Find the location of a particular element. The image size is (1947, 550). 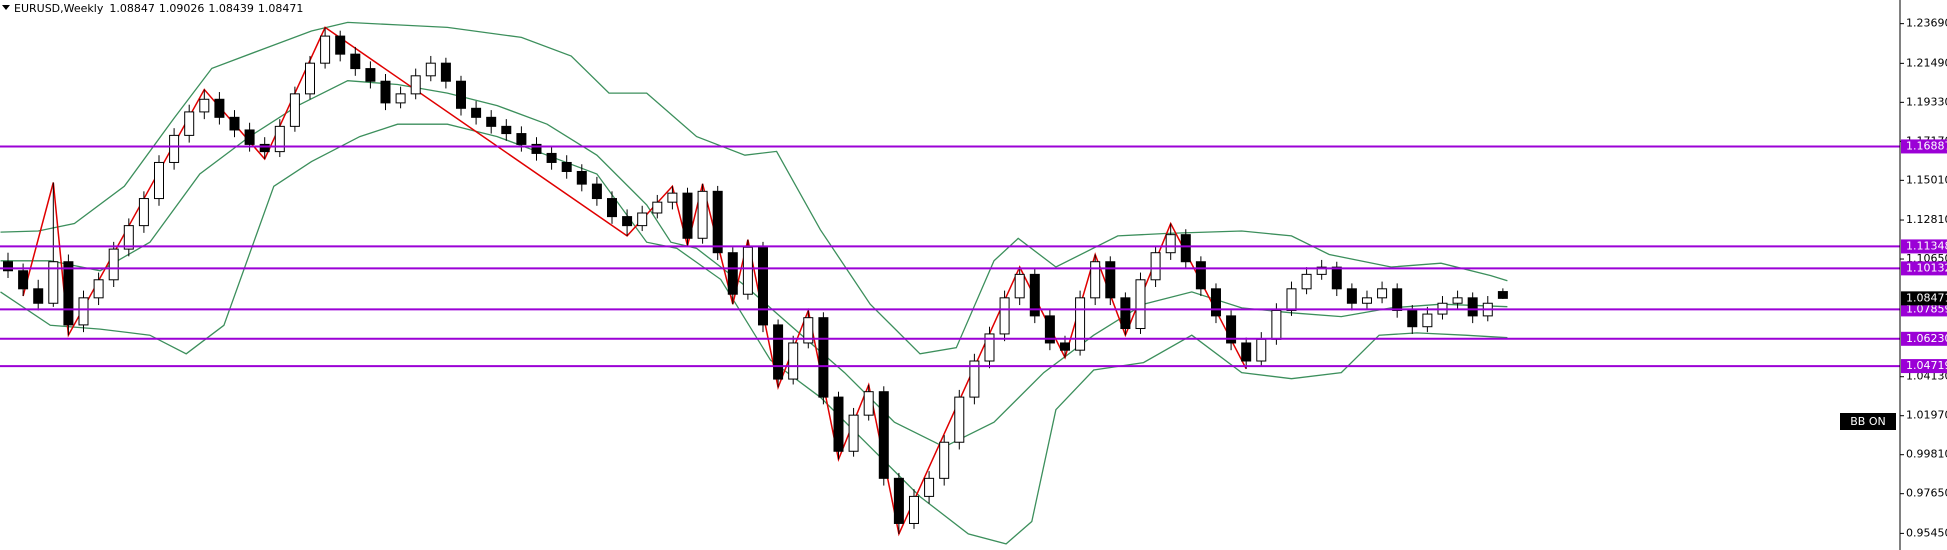

level-label: 1.10132 is located at coordinates (1926, 267).